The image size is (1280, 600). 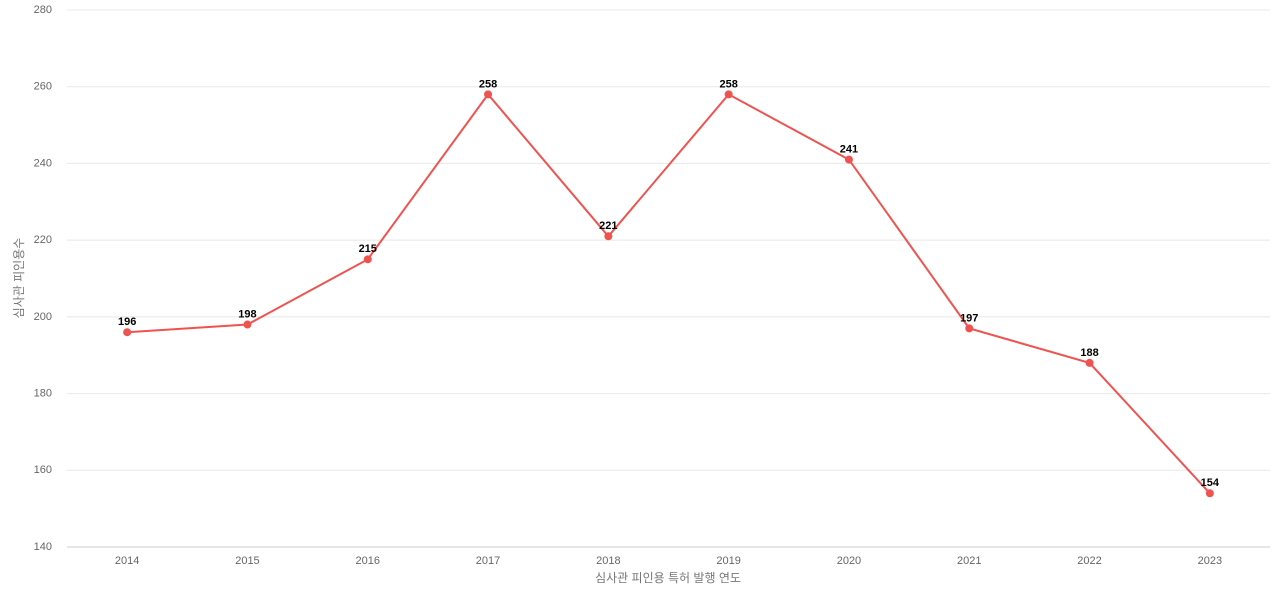 What do you see at coordinates (608, 561) in the screenshot?
I see `x-tick-label: 2018` at bounding box center [608, 561].